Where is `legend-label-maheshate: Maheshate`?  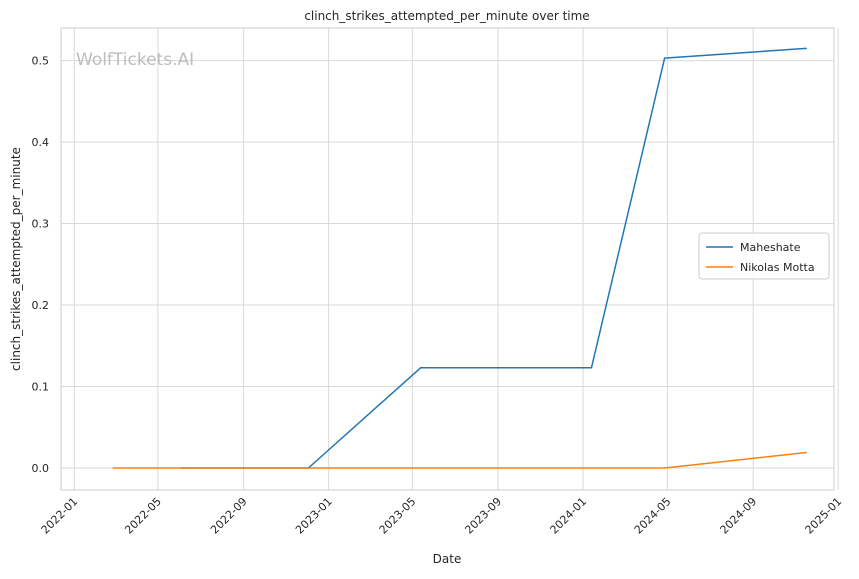
legend-label-maheshate: Maheshate is located at coordinates (770, 247).